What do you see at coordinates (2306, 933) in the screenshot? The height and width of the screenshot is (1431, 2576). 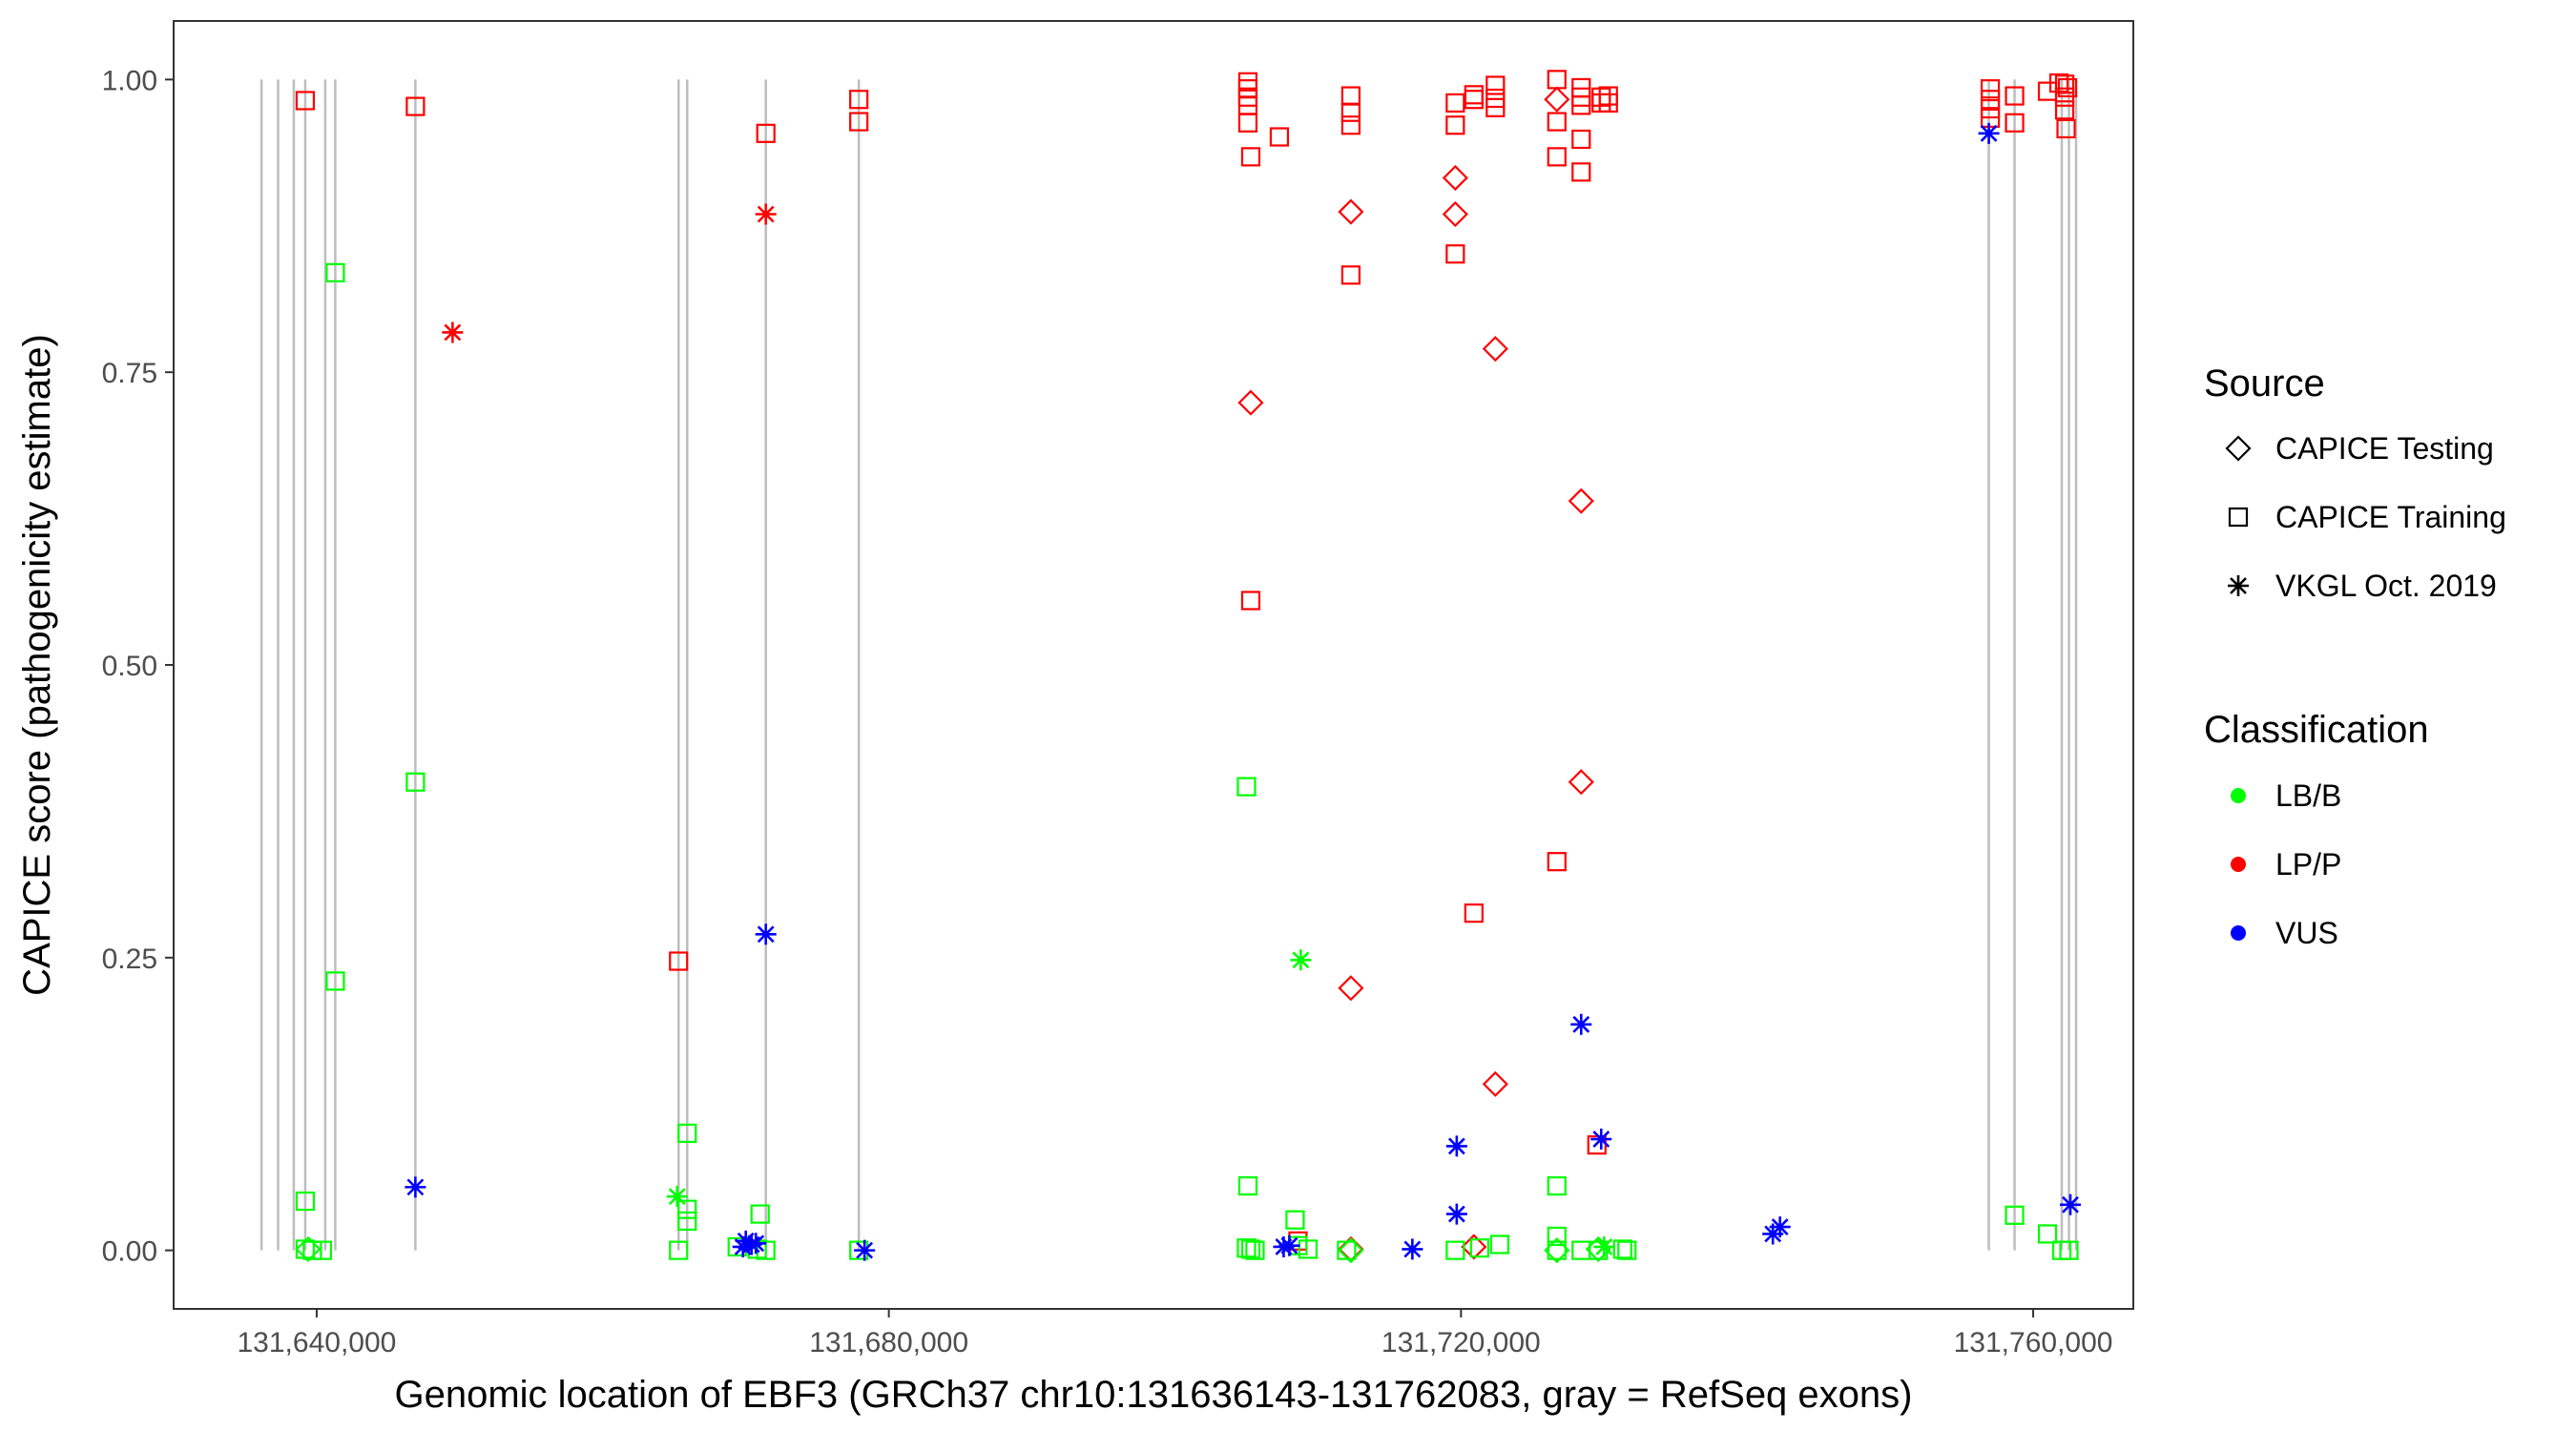 I see `legend-label: VUS` at bounding box center [2306, 933].